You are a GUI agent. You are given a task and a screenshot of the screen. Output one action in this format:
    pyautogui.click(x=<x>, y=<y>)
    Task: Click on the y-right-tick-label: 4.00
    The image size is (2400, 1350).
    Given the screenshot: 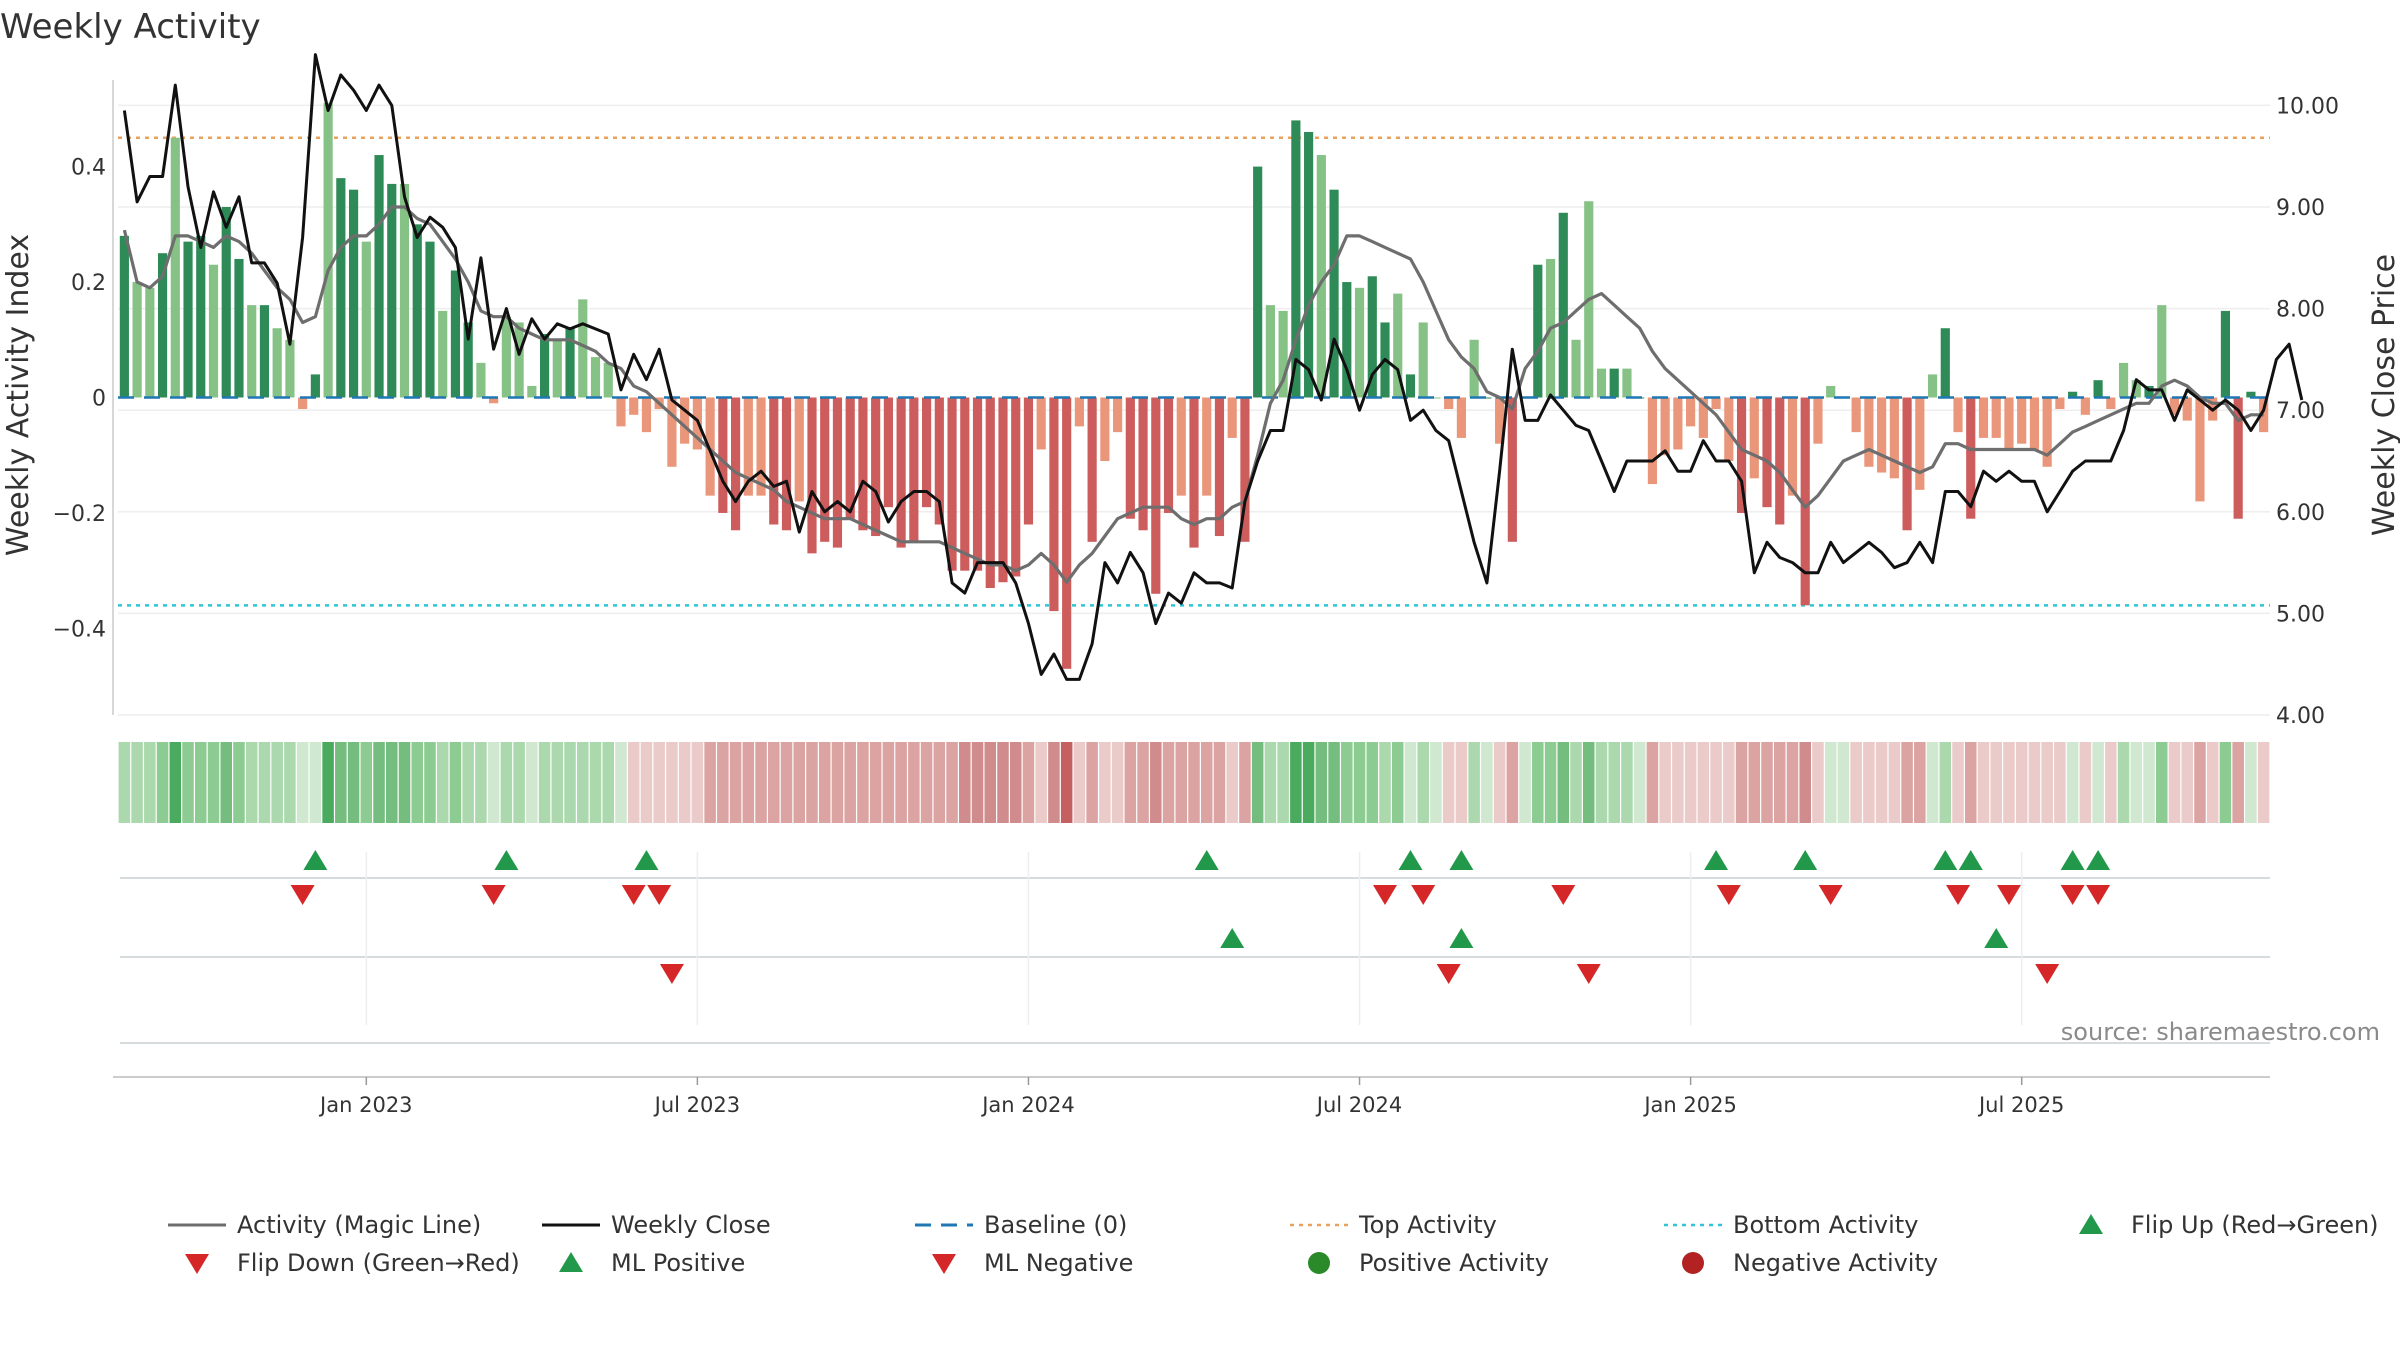 What is the action you would take?
    pyautogui.click(x=2300, y=716)
    